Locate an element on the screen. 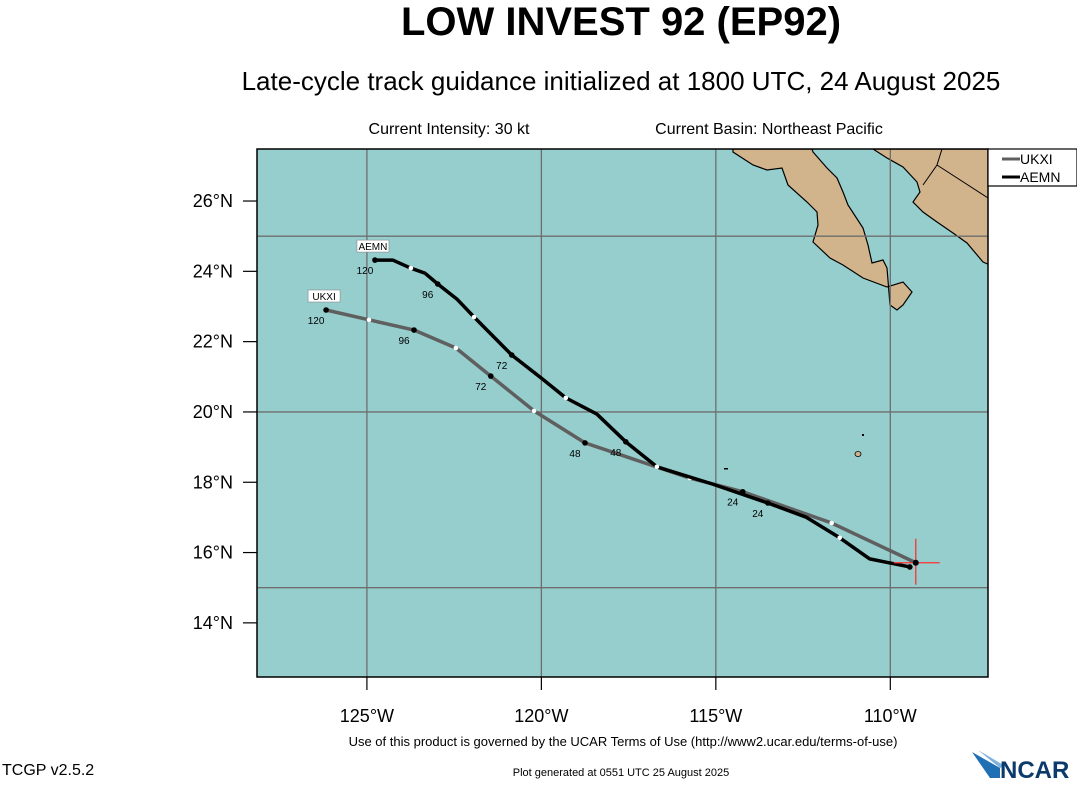  current-intensity: Current Intensity: 30 kt is located at coordinates (450, 129).